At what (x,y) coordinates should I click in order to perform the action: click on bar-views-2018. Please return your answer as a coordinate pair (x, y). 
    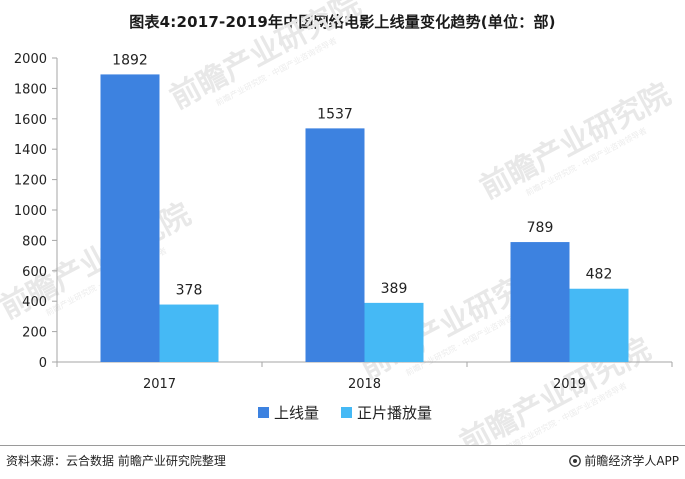
    Looking at the image, I should click on (394, 332).